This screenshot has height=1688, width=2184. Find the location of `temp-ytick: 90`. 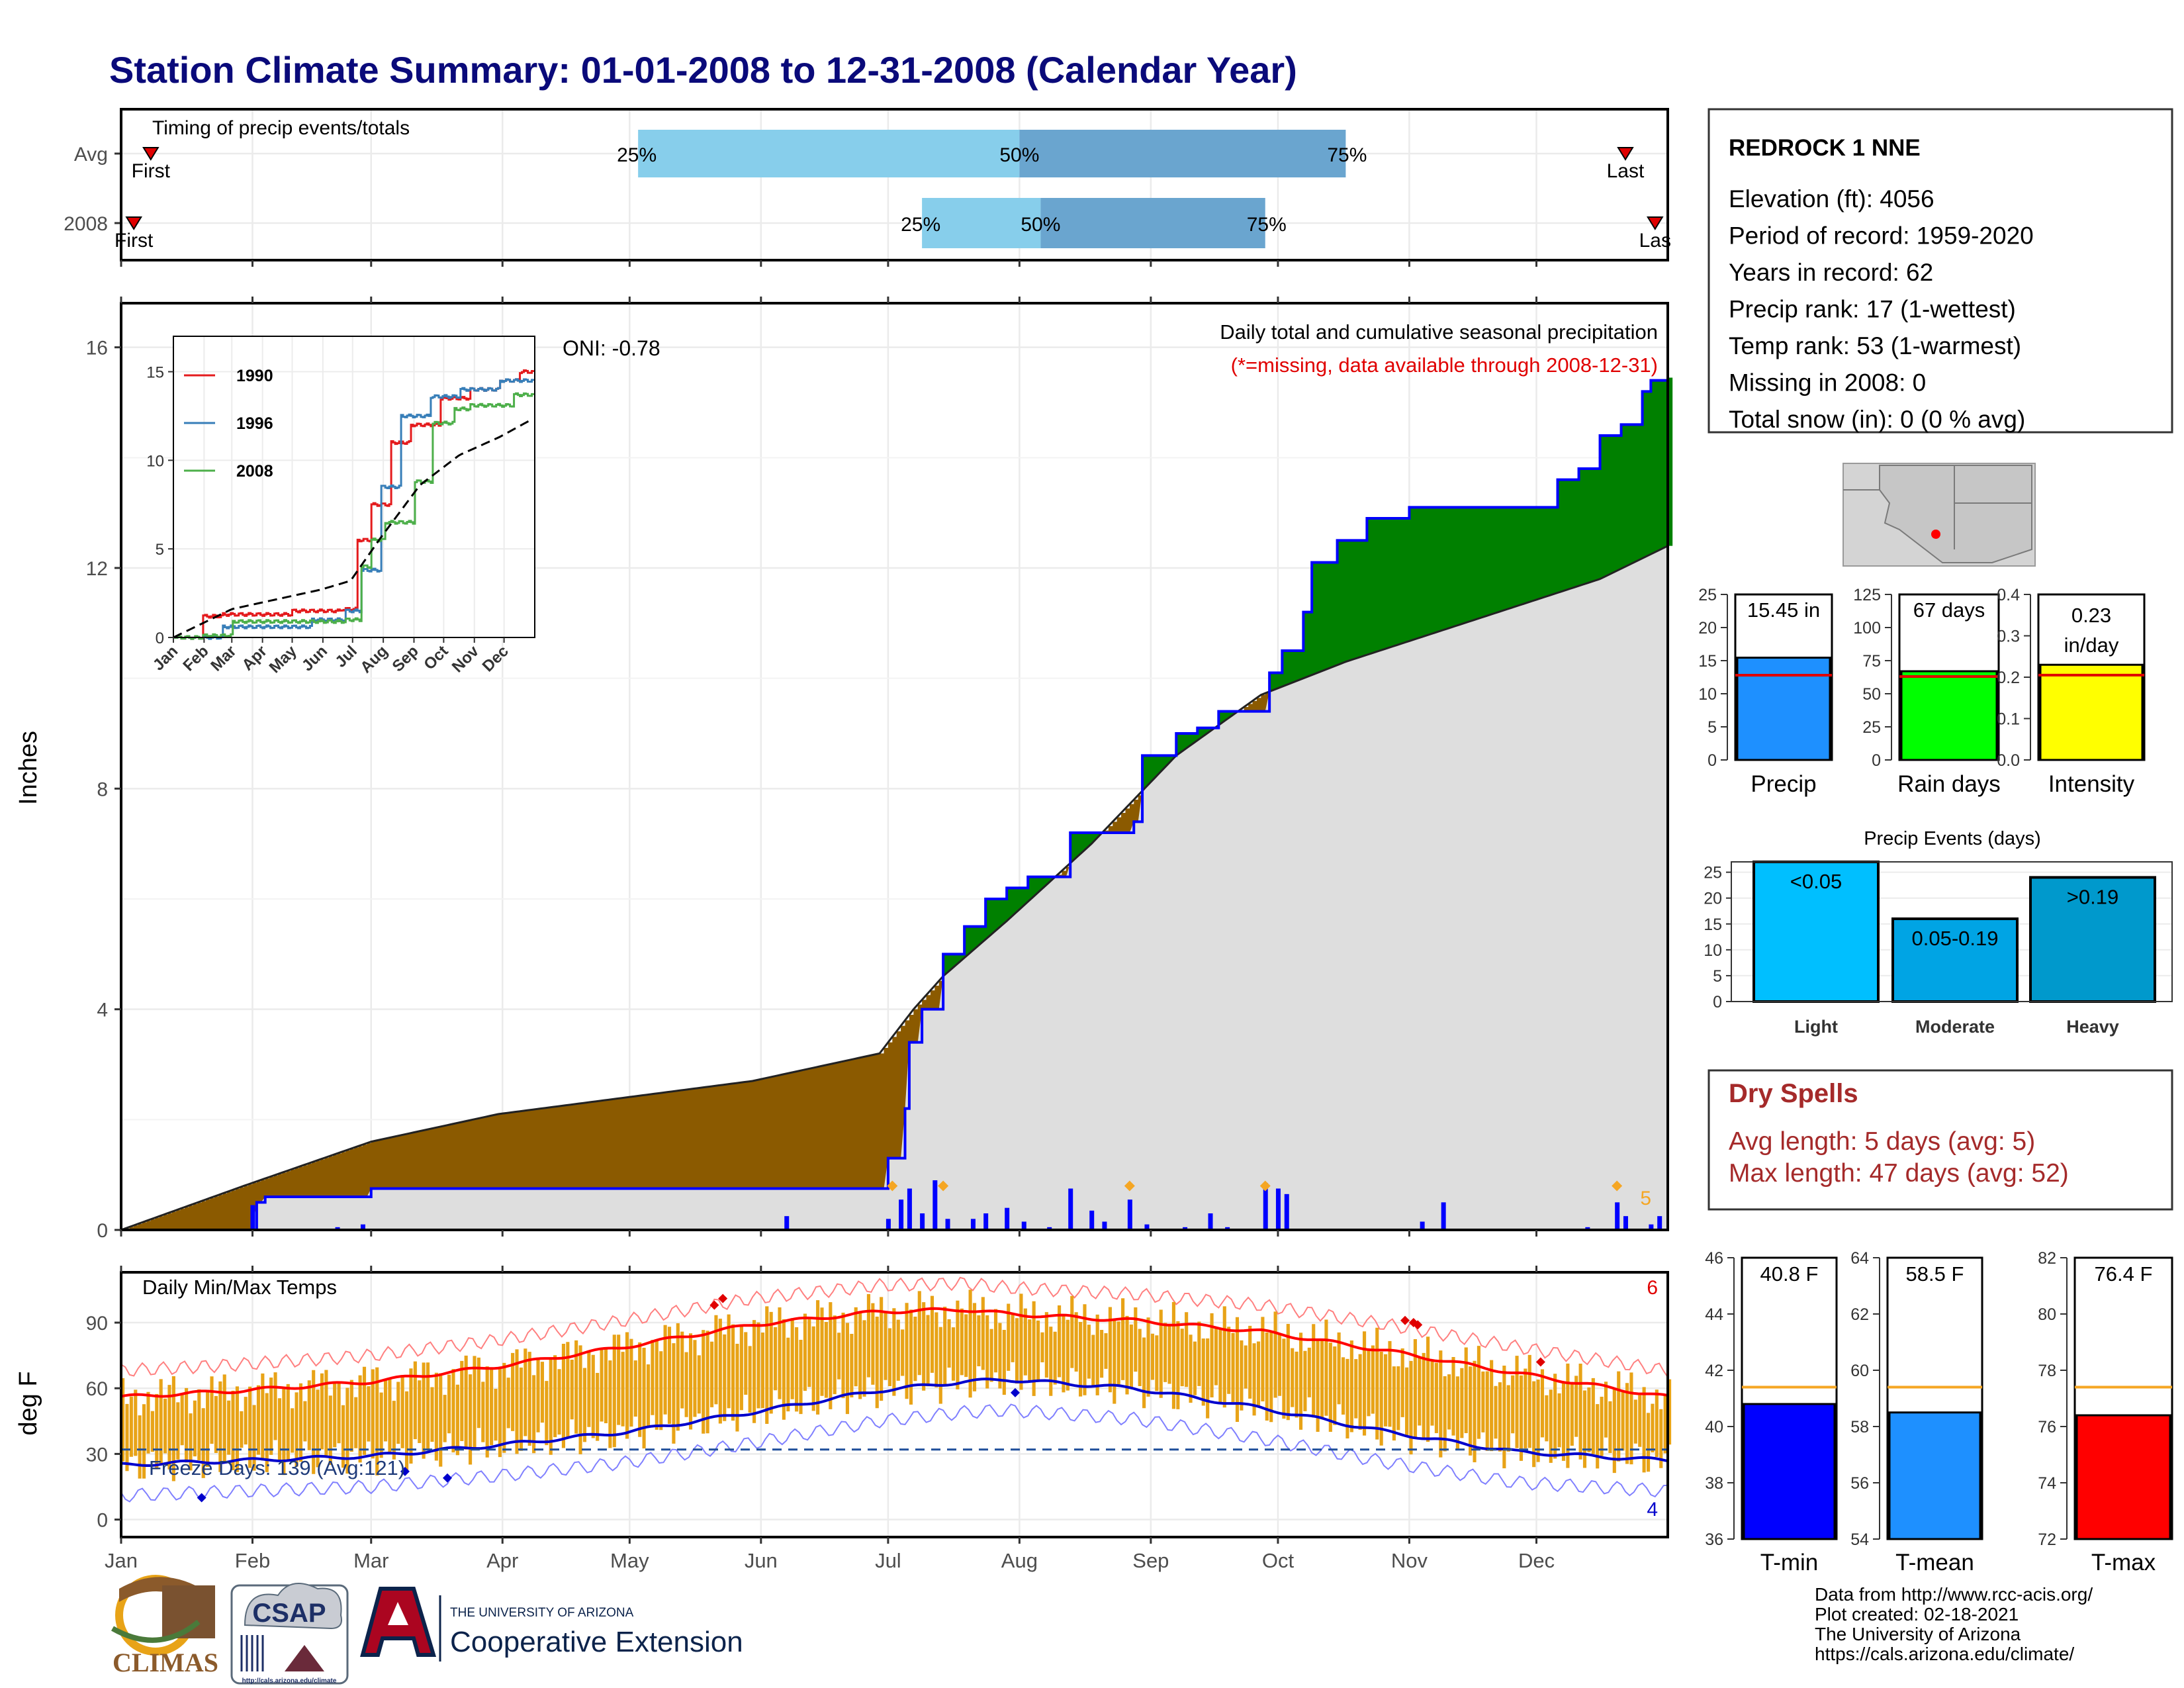

temp-ytick: 90 is located at coordinates (97, 1324).